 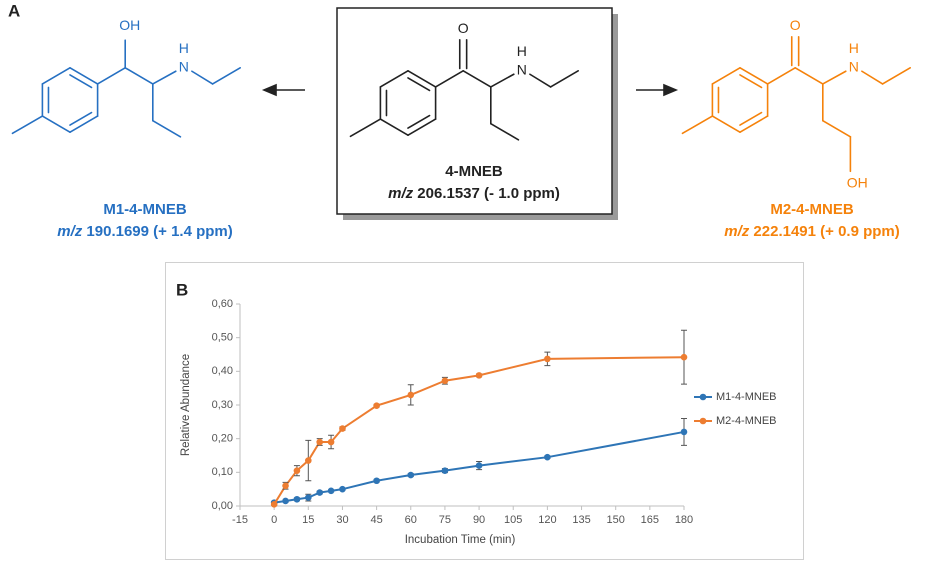 I want to click on compound-name: 4-MNEB, so click(x=474, y=171).